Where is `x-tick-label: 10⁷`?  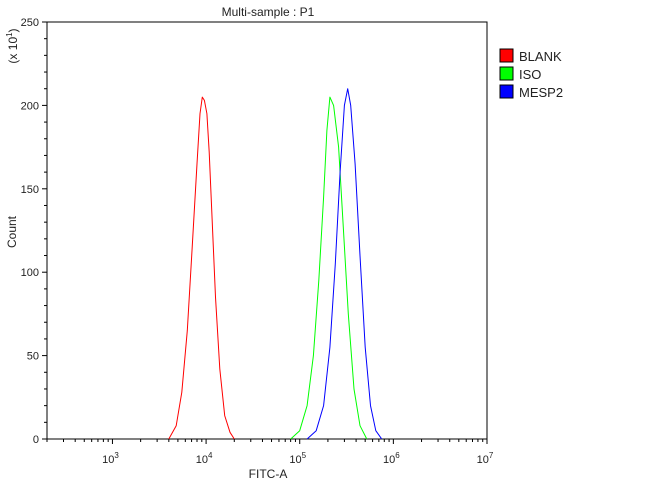
x-tick-label: 10⁷ is located at coordinates (485, 458).